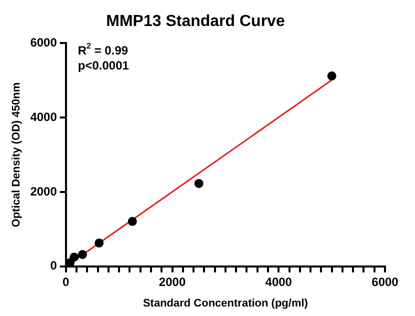 The image size is (415, 316). What do you see at coordinates (44, 191) in the screenshot?
I see `y-tick-label: 2000` at bounding box center [44, 191].